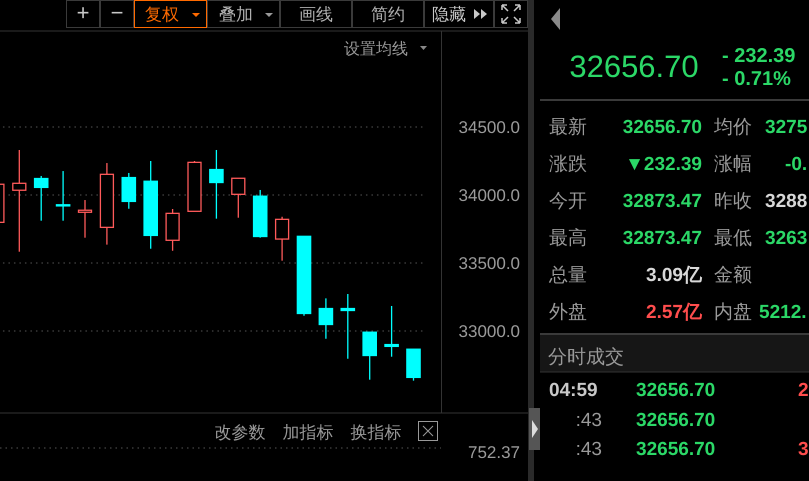 The width and height of the screenshot is (809, 481). I want to click on text: 简约, so click(388, 14).